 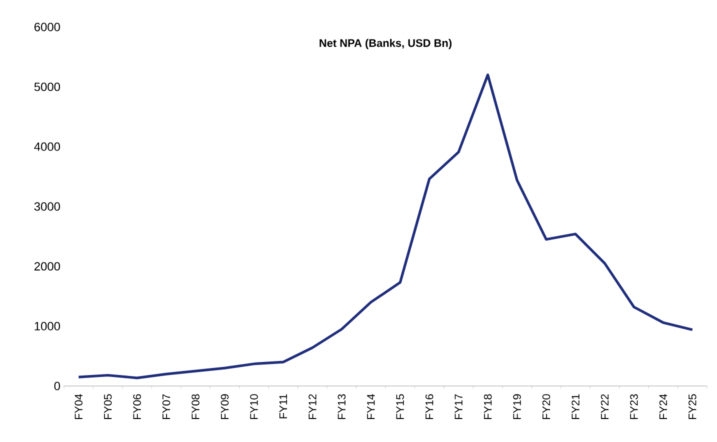 What do you see at coordinates (400, 407) in the screenshot?
I see `x-tick-label: FY15` at bounding box center [400, 407].